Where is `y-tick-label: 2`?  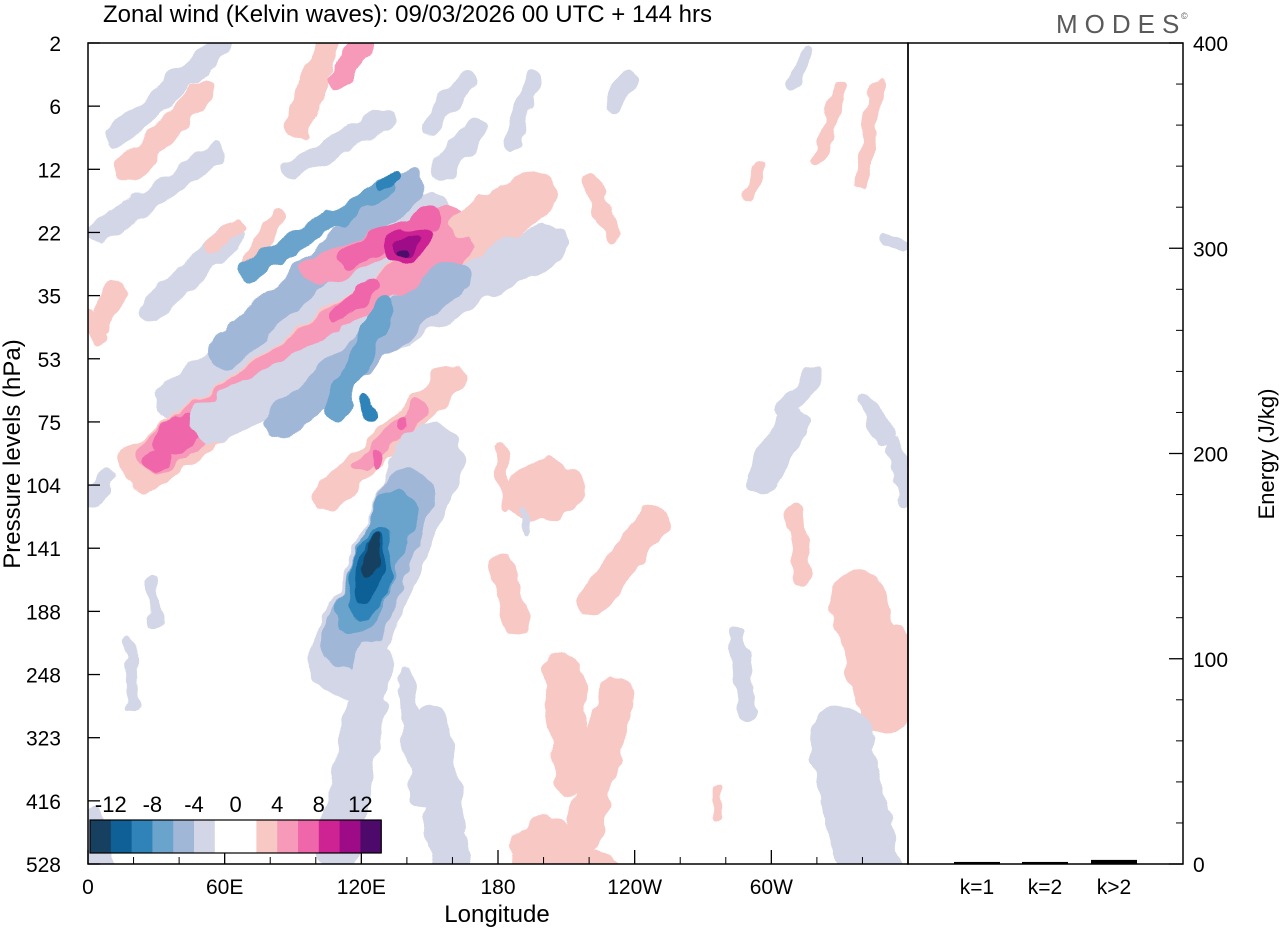
y-tick-label: 2 is located at coordinates (55, 44).